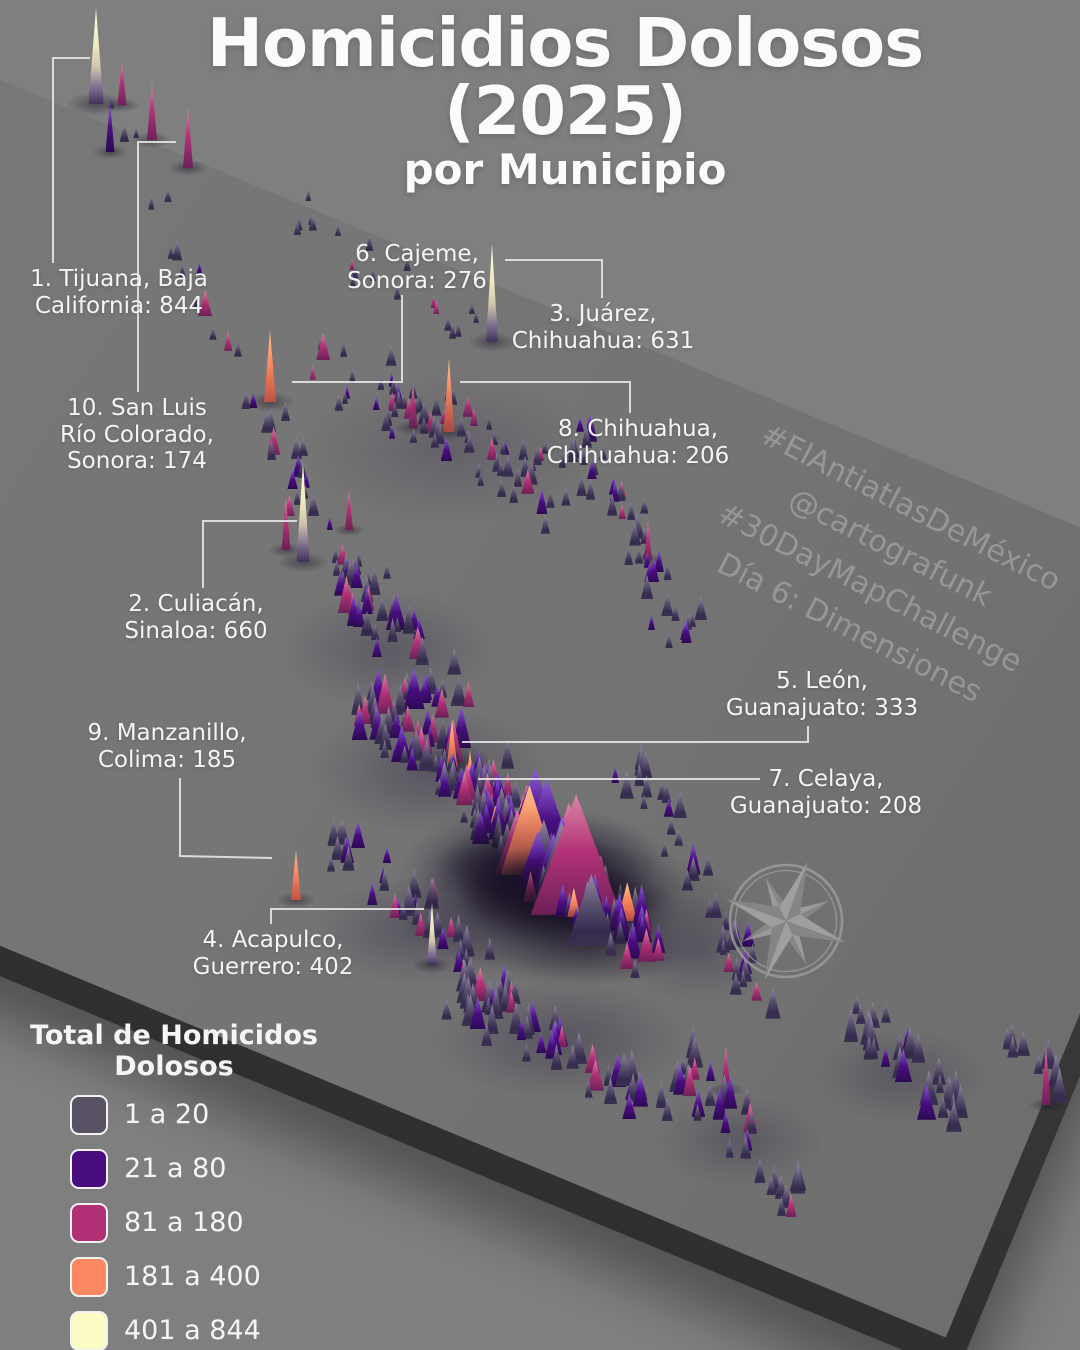  I want to click on legend-row-5: 401 a 844, so click(197, 1330).